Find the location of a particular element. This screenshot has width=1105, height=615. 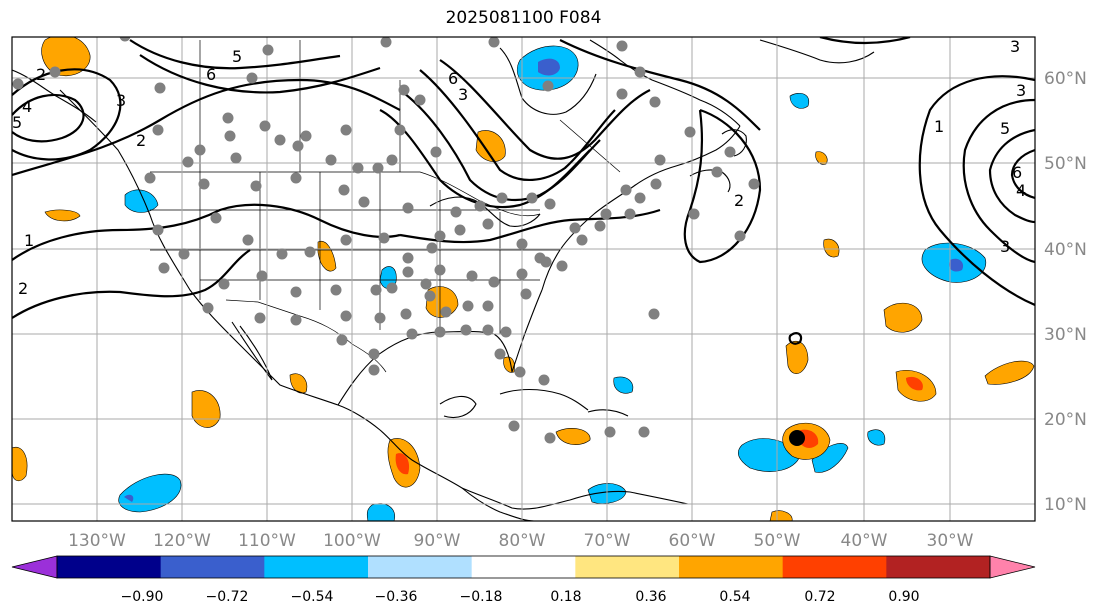

lon-label: 30°W is located at coordinates (950, 541).